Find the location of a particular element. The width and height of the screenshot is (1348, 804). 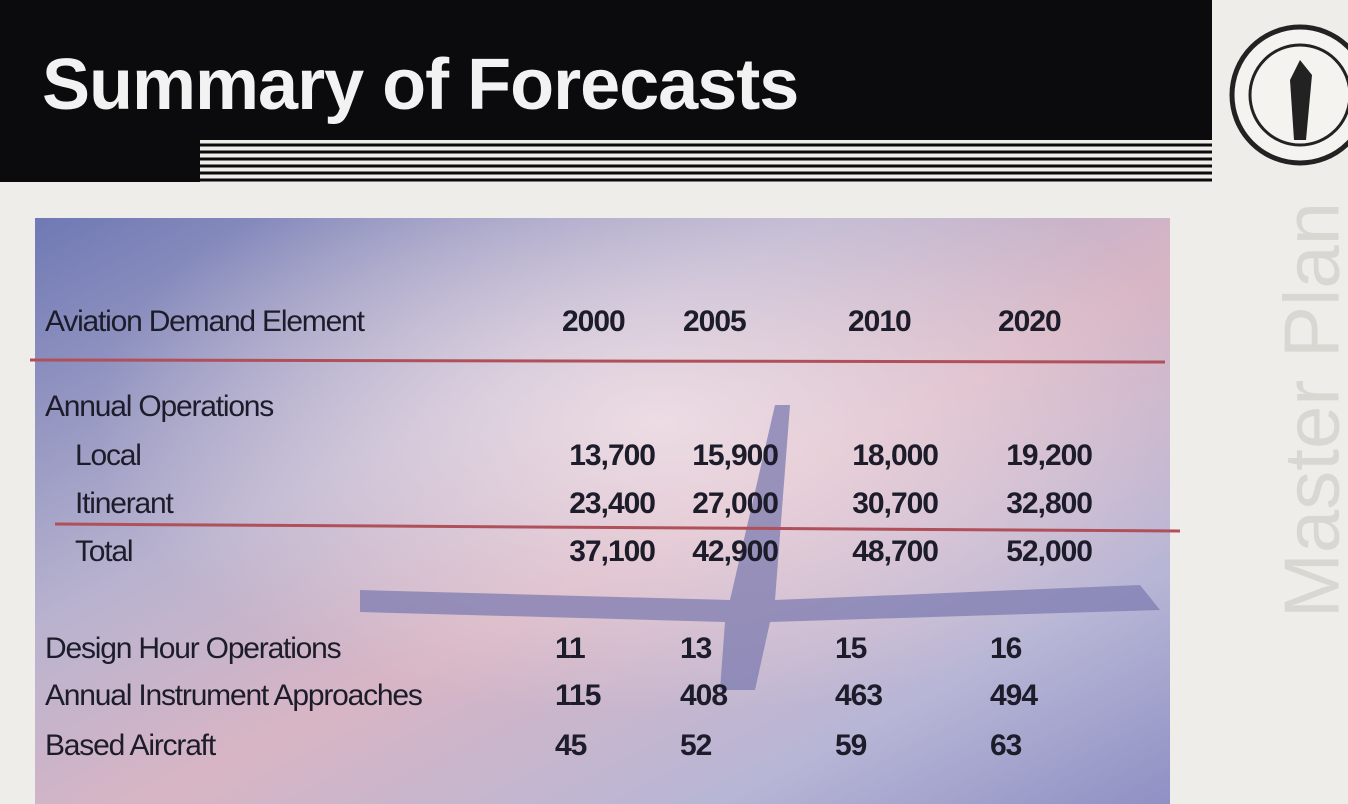

value-cell: 13 is located at coordinates (696, 648).